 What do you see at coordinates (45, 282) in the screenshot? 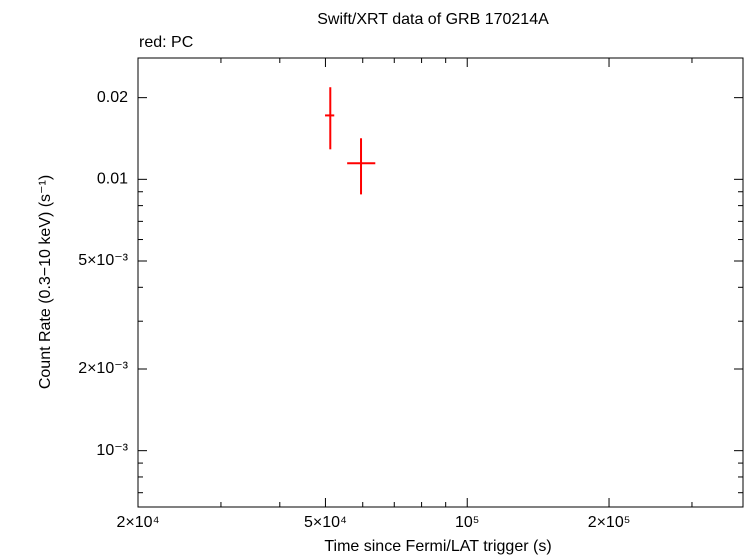
I see `y-axis-label: Count Rate (0.3−10 keV) (s⁻¹)` at bounding box center [45, 282].